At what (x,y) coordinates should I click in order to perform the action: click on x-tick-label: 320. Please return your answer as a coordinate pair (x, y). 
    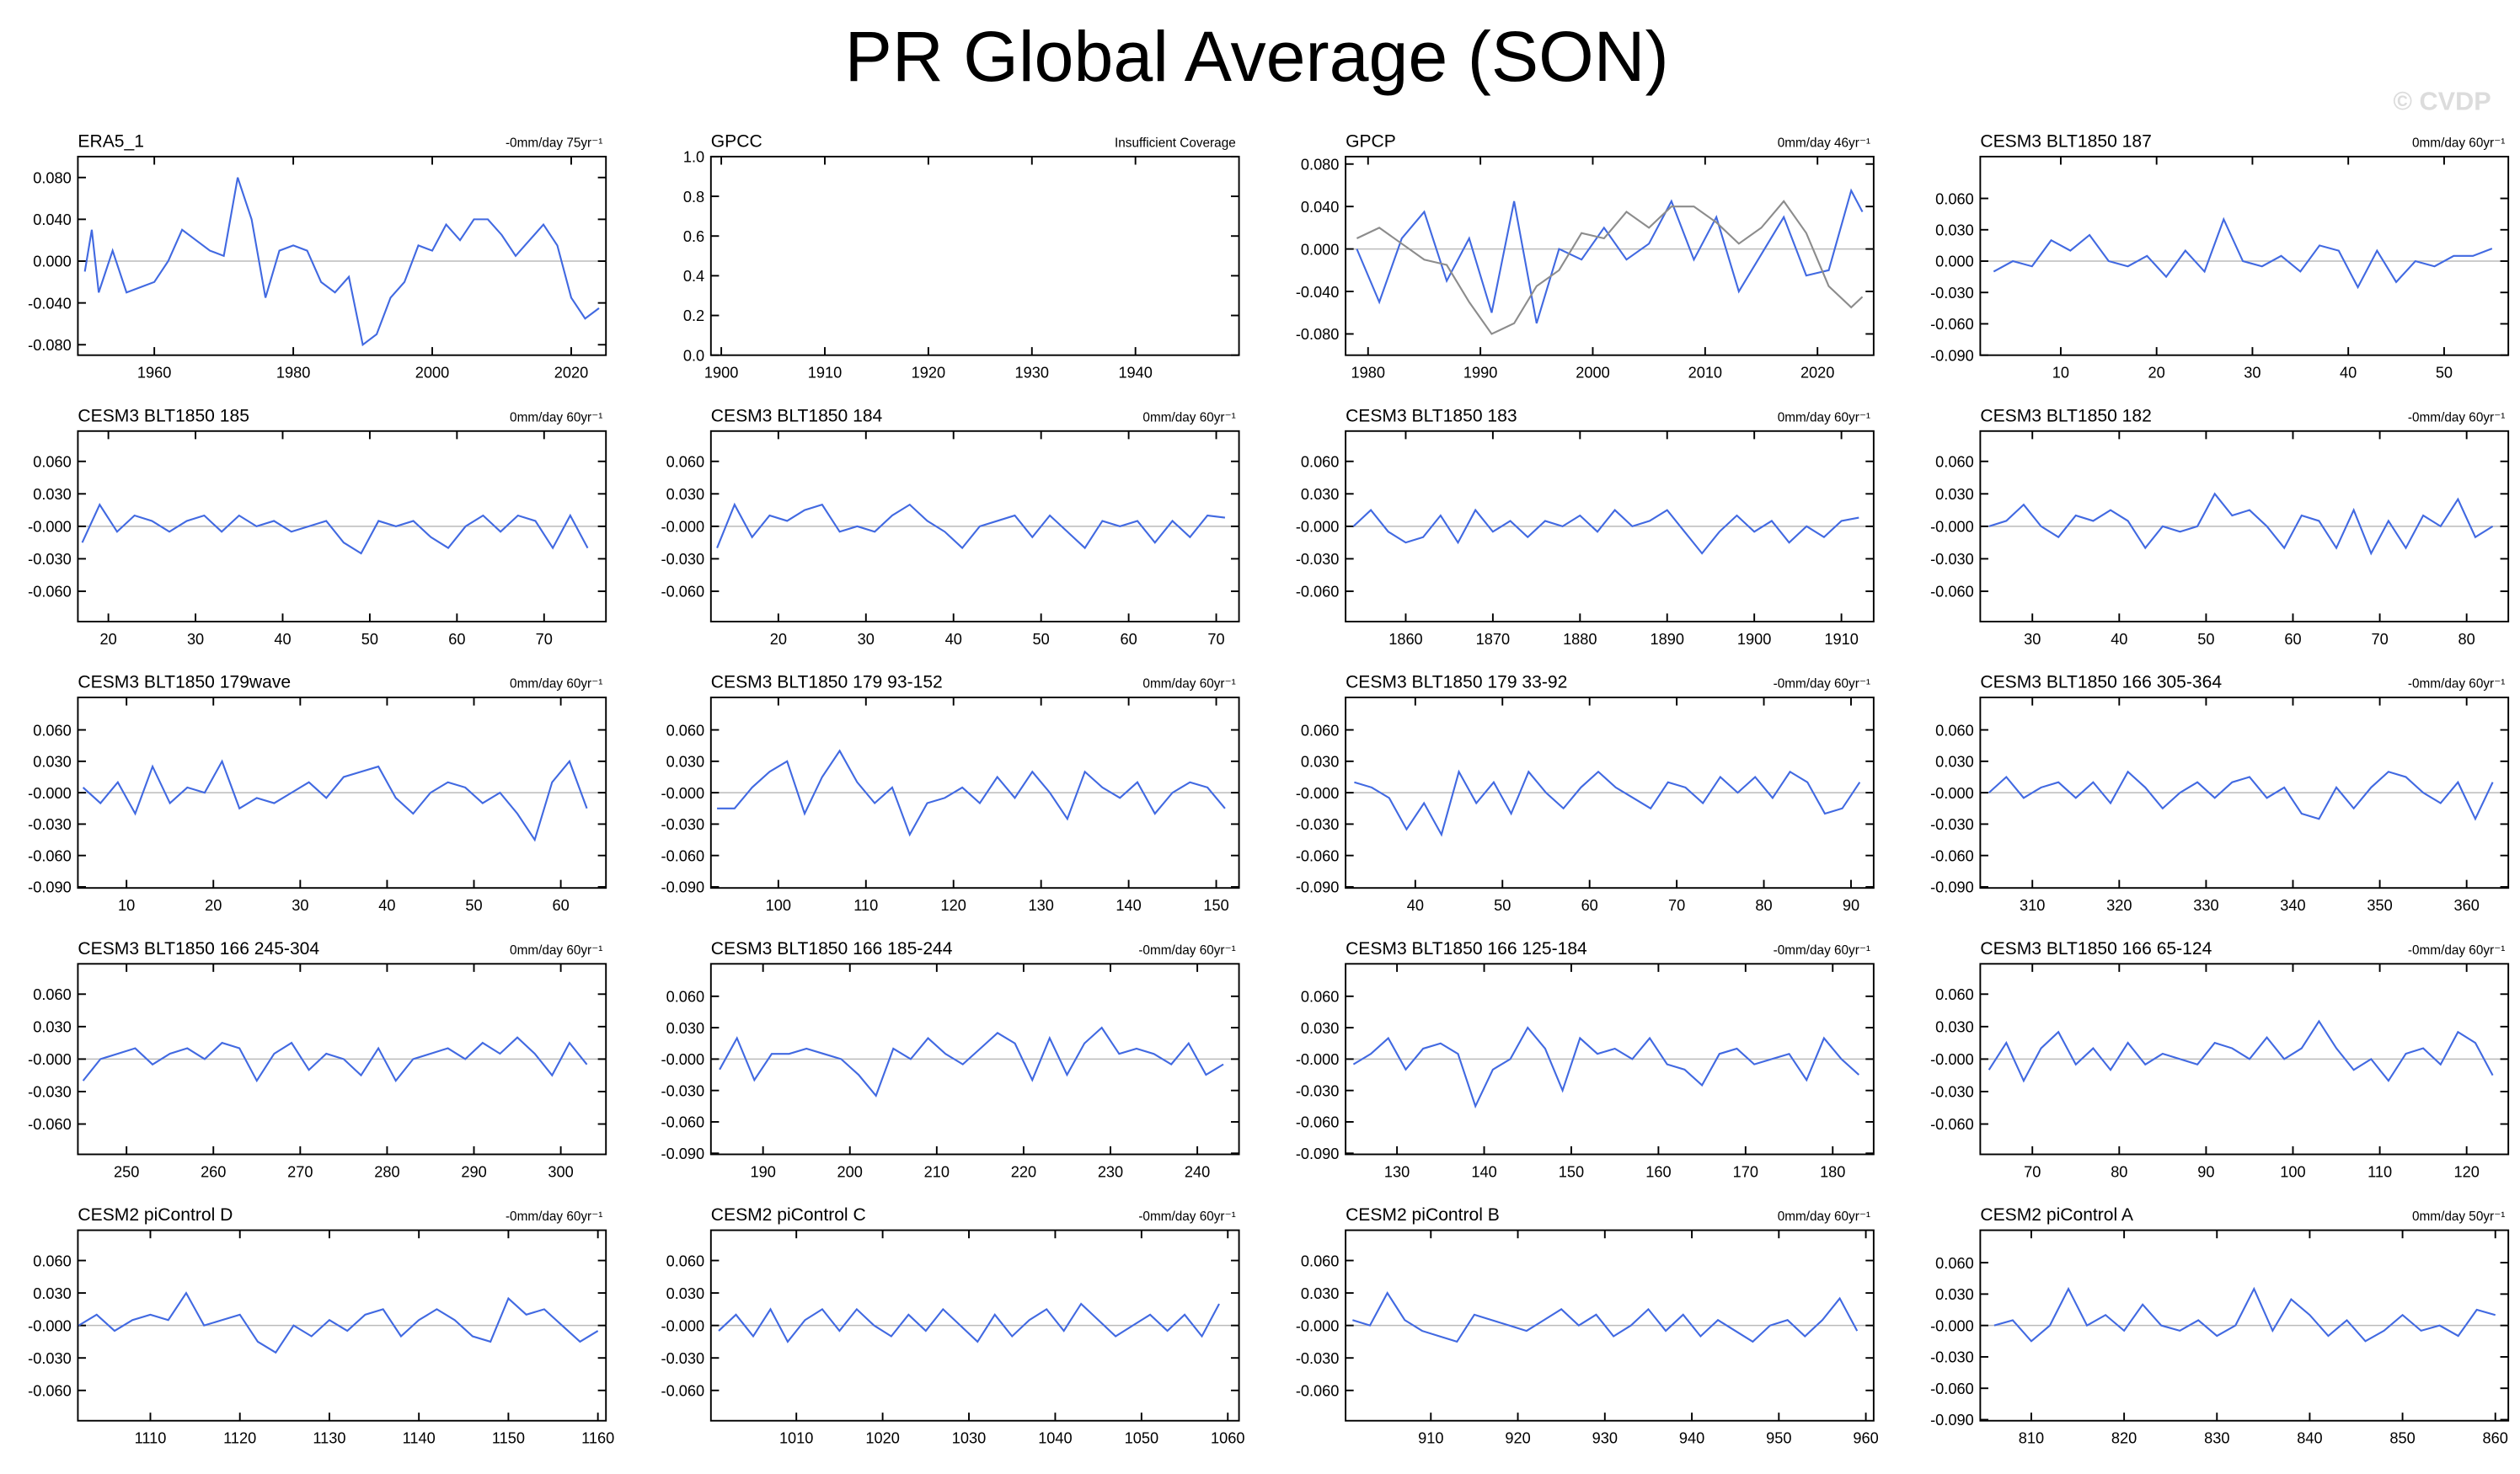
    Looking at the image, I should click on (2119, 905).